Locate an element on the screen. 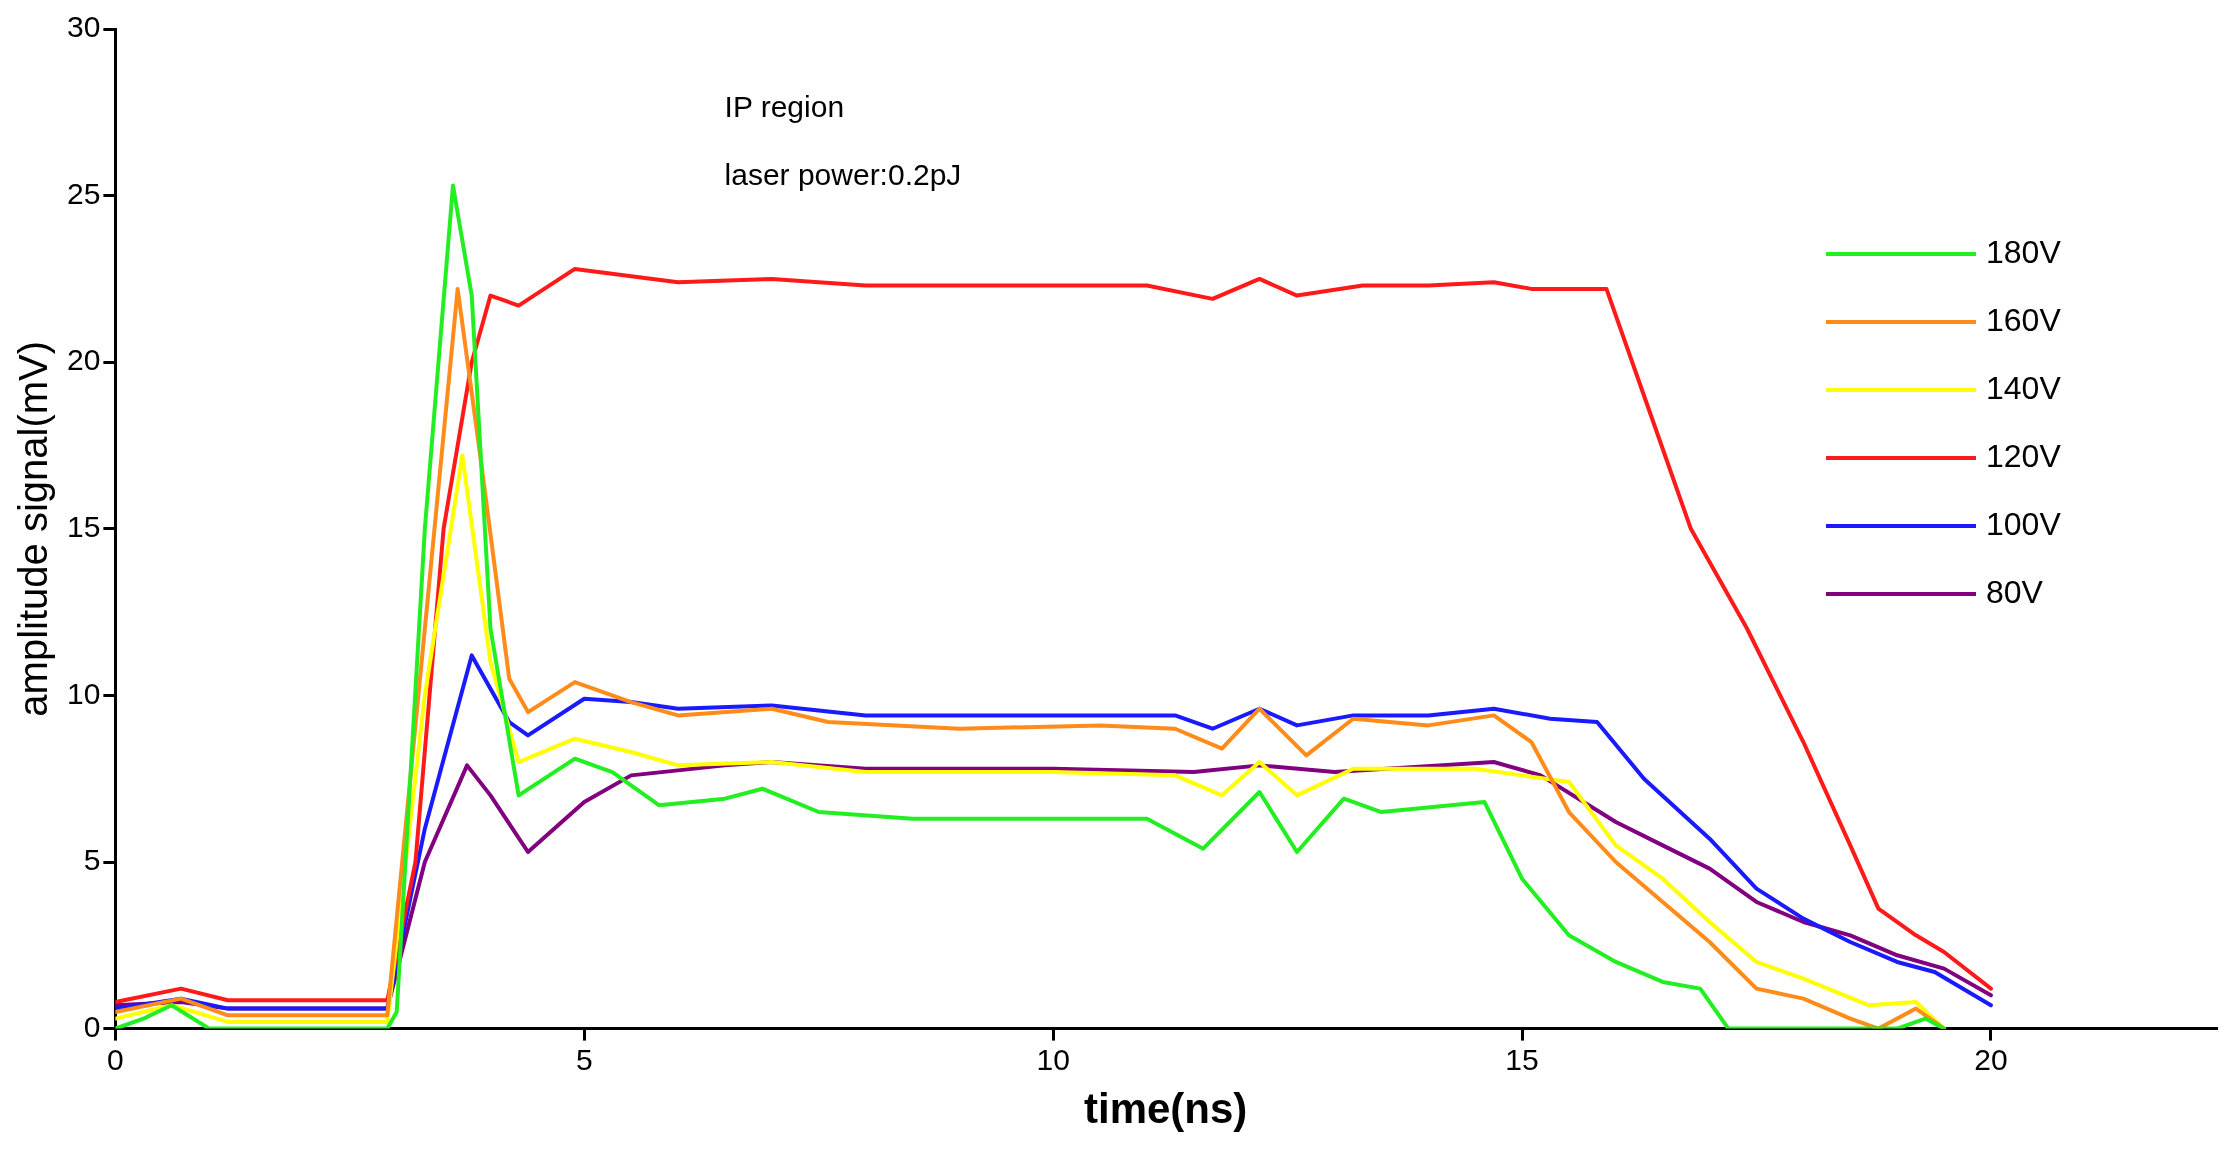 The width and height of the screenshot is (2234, 1149). legend-label: 120V is located at coordinates (2024, 455).